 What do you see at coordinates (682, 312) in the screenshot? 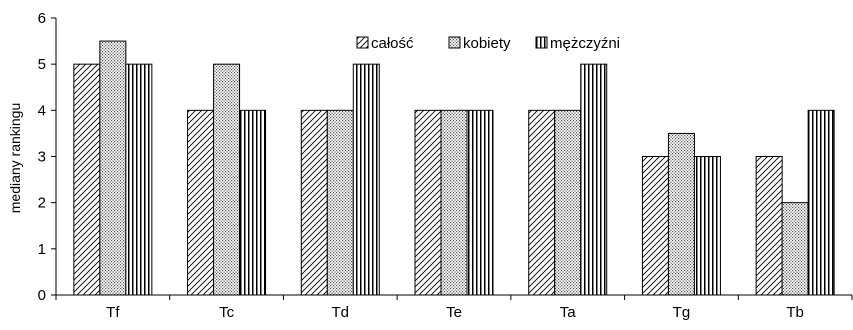
I see `x-tick-label: Tg` at bounding box center [682, 312].